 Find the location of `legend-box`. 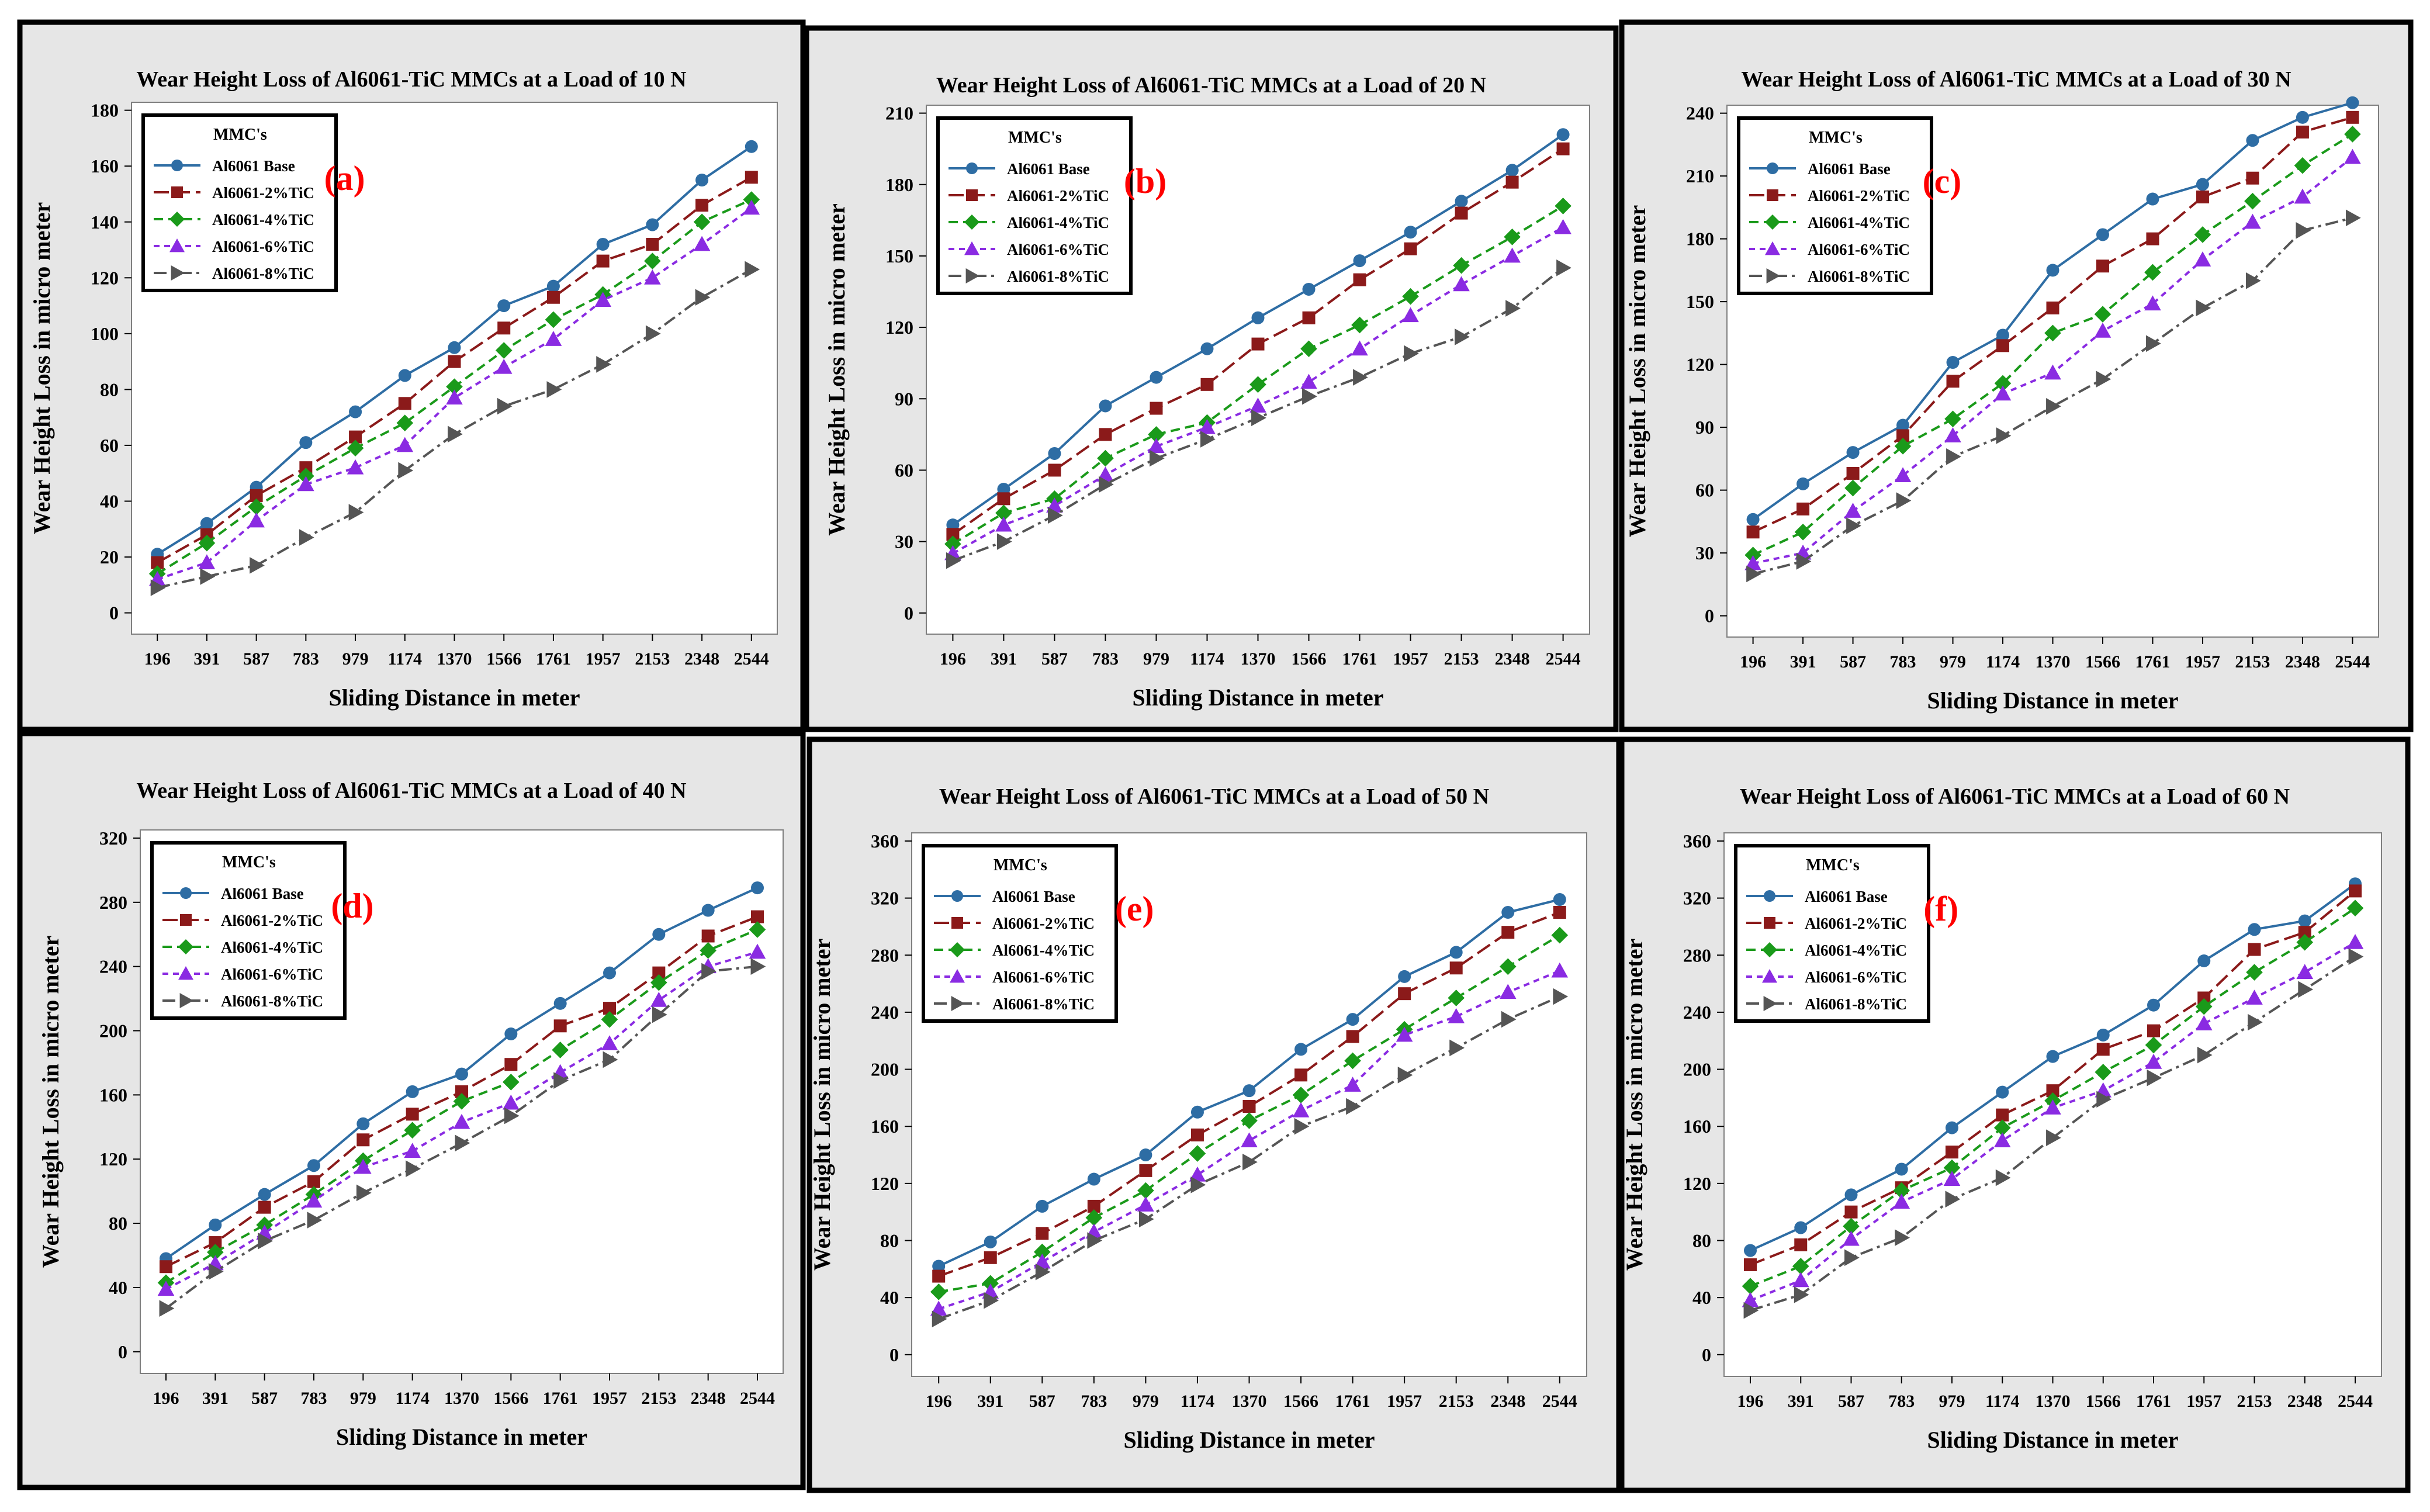

legend-box is located at coordinates (248, 930).